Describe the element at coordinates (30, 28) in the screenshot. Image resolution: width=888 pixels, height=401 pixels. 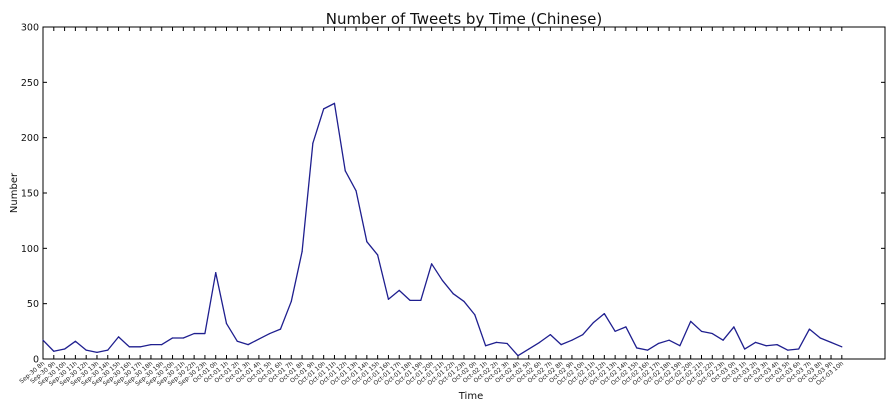
I see `y-tick-label: 300` at that location.